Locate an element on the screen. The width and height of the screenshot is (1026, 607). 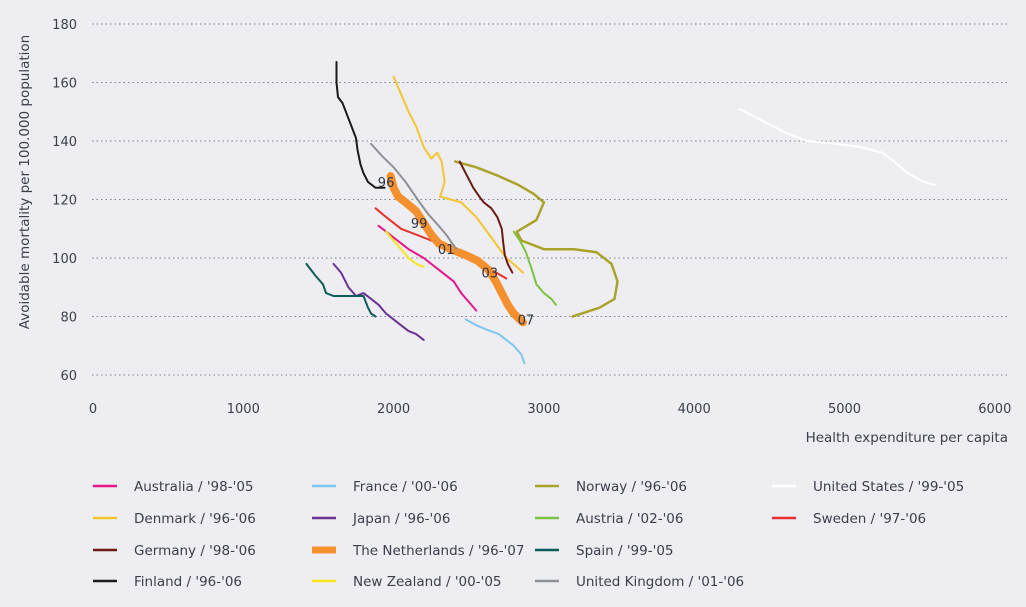
y-tick-label: 60 is located at coordinates (68, 376).